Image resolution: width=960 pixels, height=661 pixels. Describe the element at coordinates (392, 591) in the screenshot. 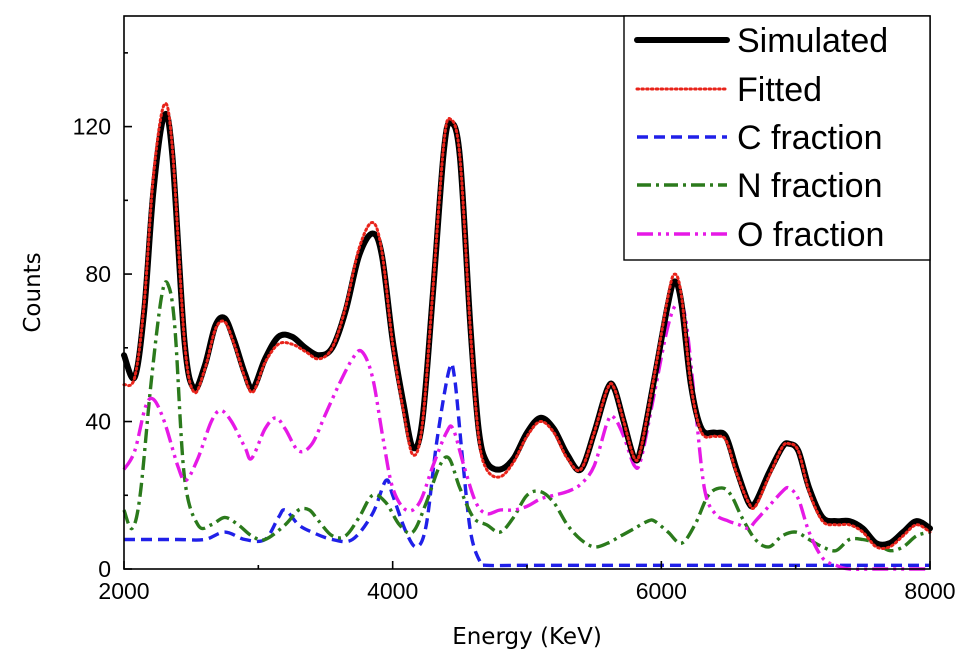

I see `x-tick-label: 4000` at that location.